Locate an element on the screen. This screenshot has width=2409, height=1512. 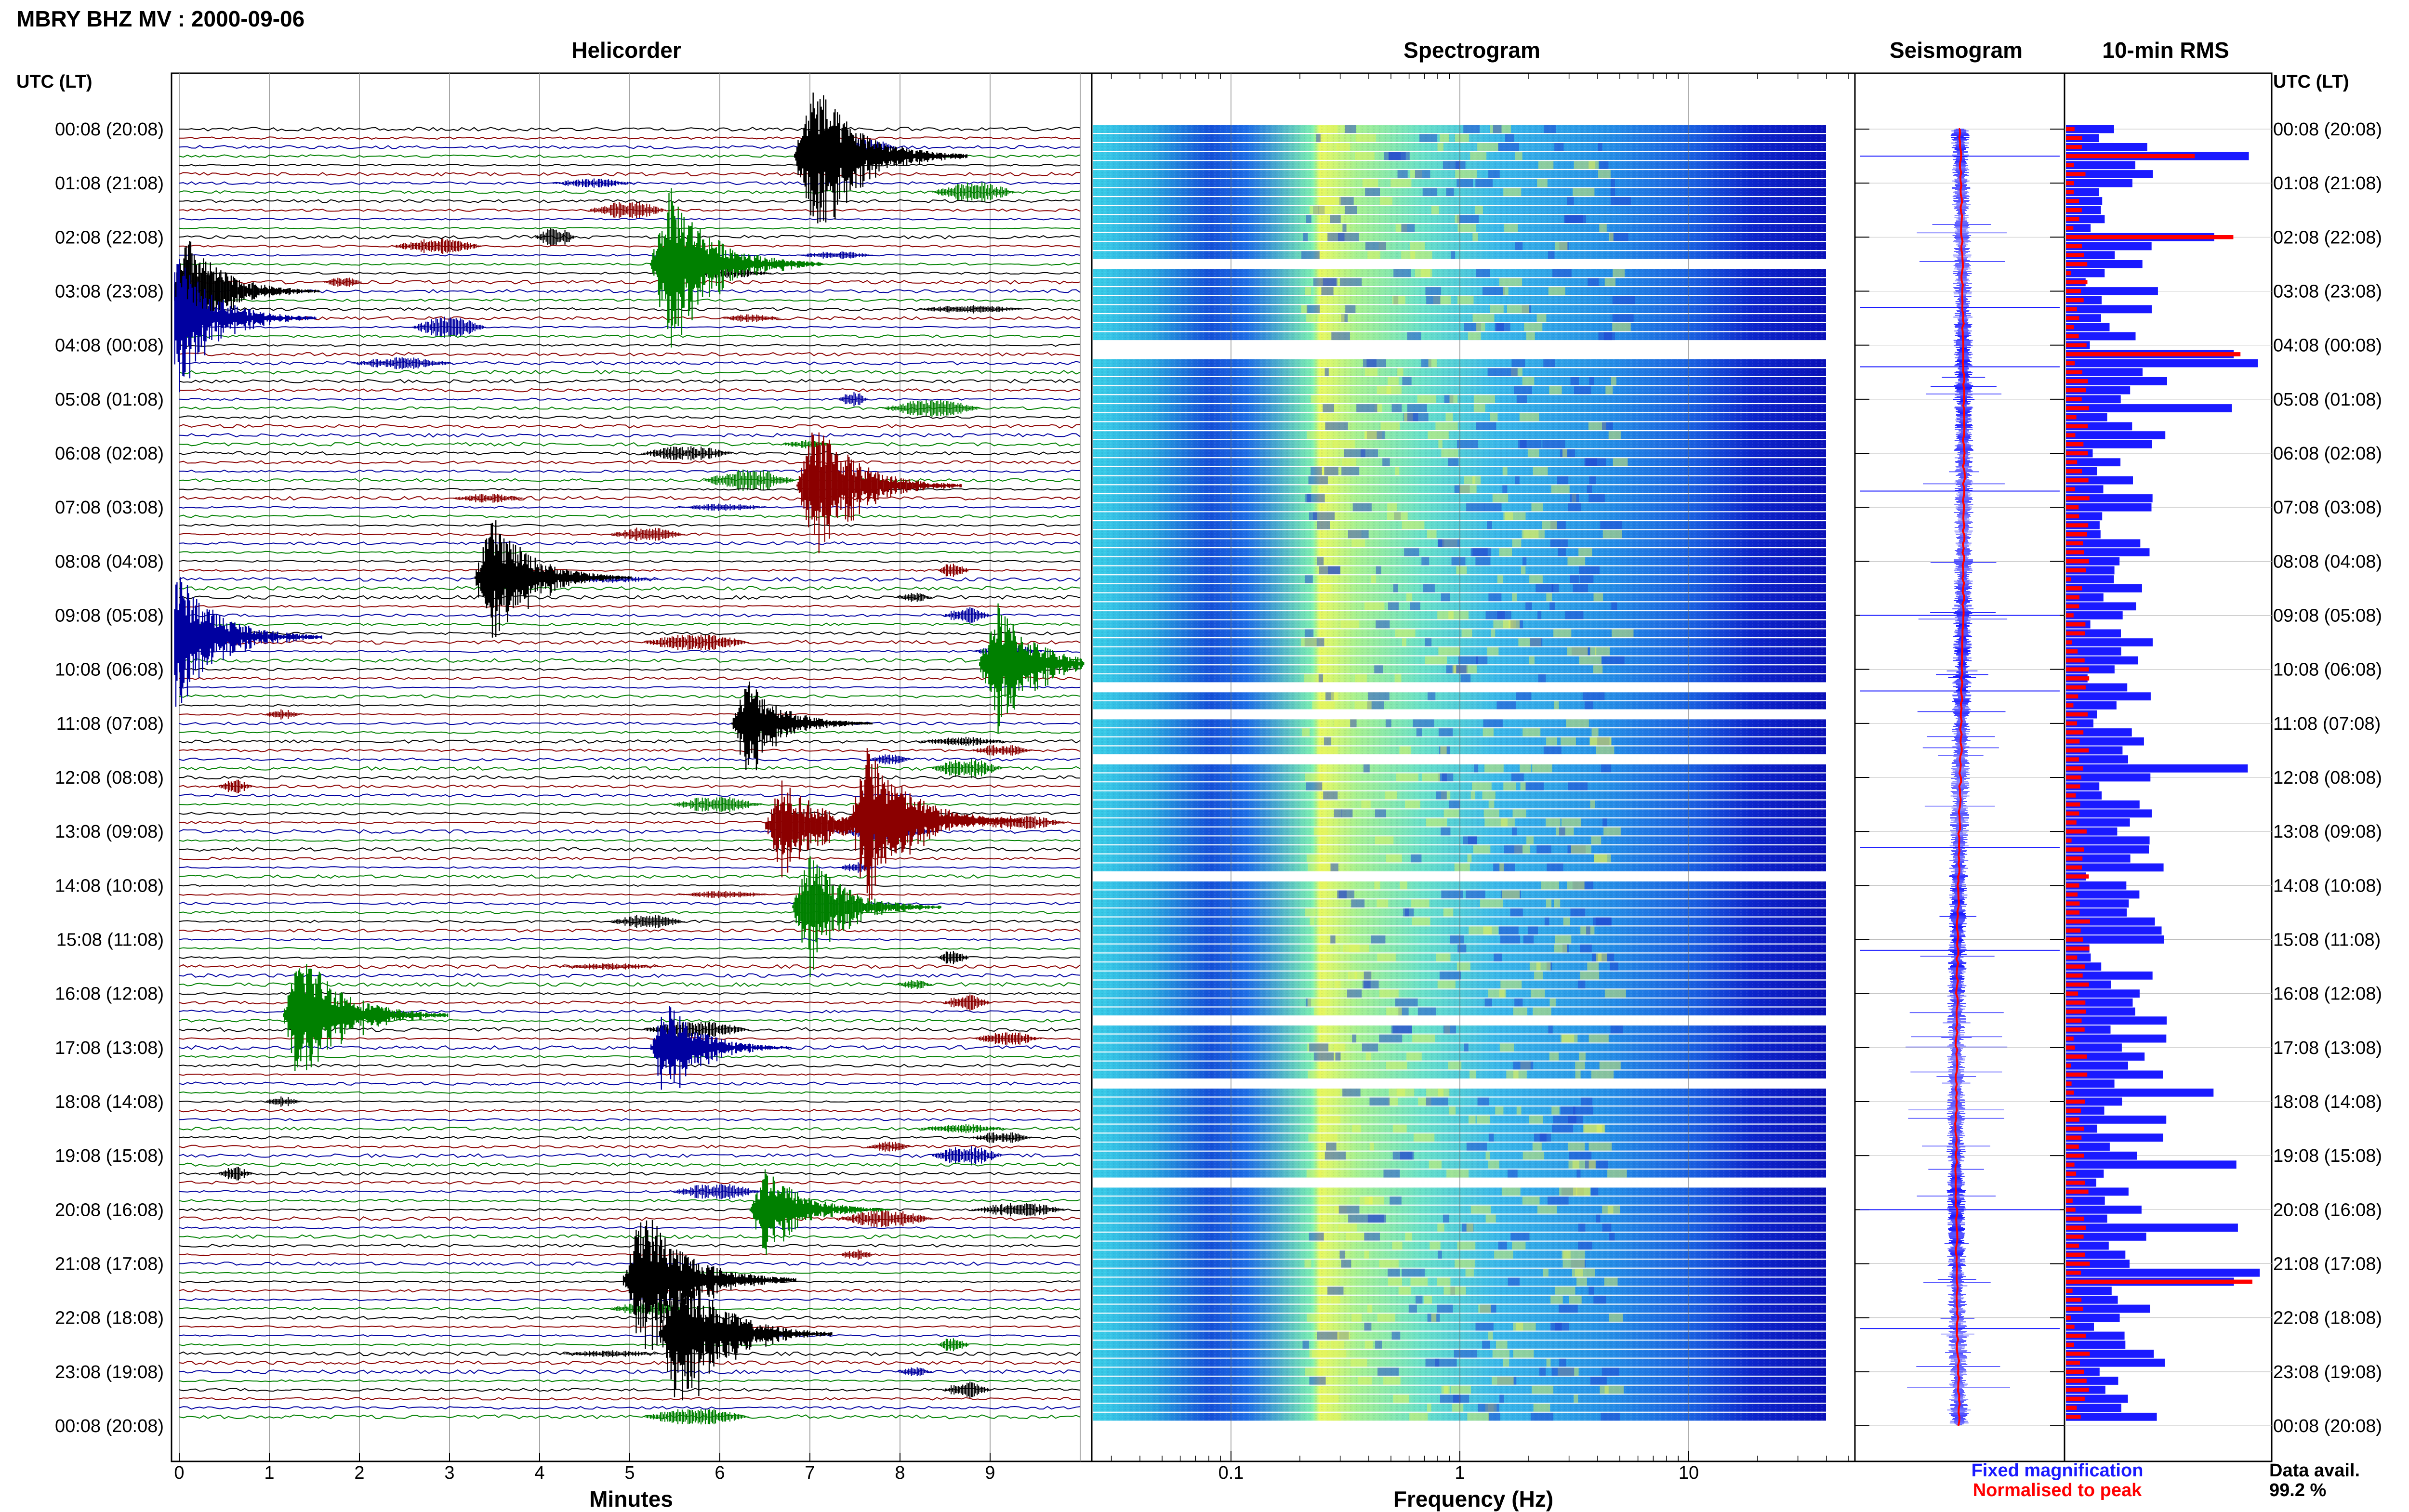
left-time-label: 09:08 (05:08) is located at coordinates (109, 616).